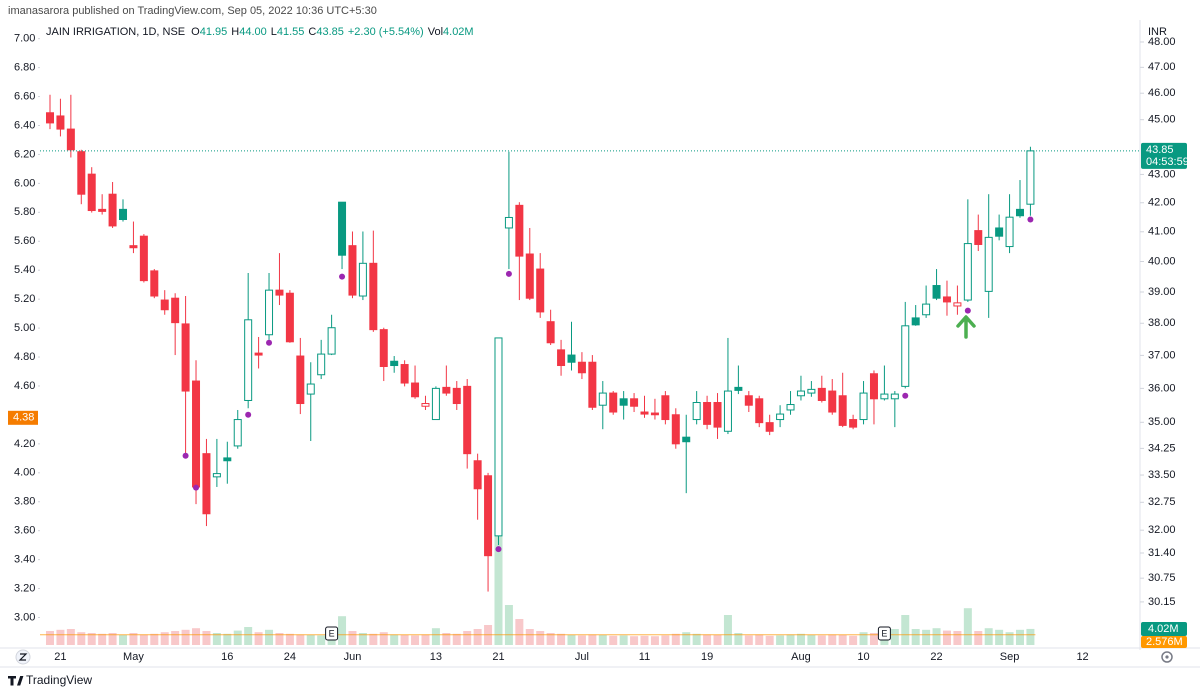  Describe the element at coordinates (253, 32) in the screenshot. I see `legend-value: 44.00` at that location.